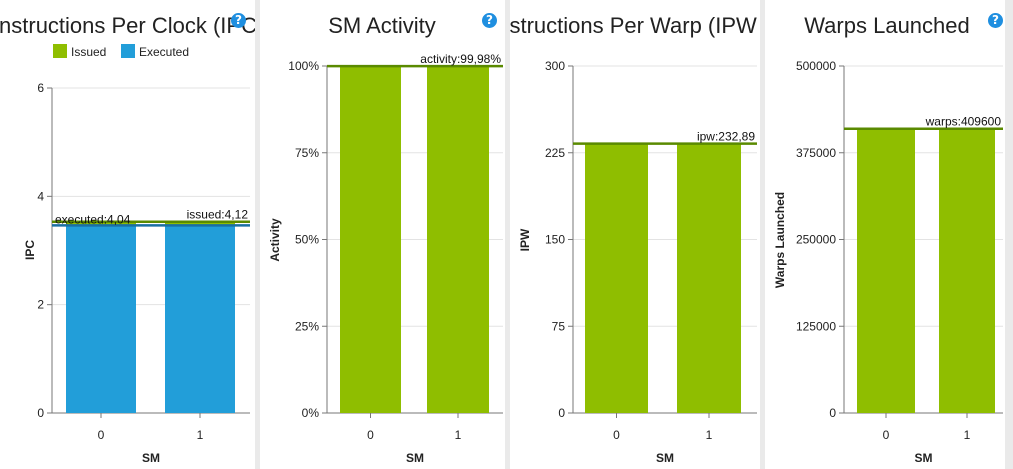 Image resolution: width=1013 pixels, height=469 pixels. Describe the element at coordinates (303, 66) in the screenshot. I see `y-tick-label: 100%` at that location.